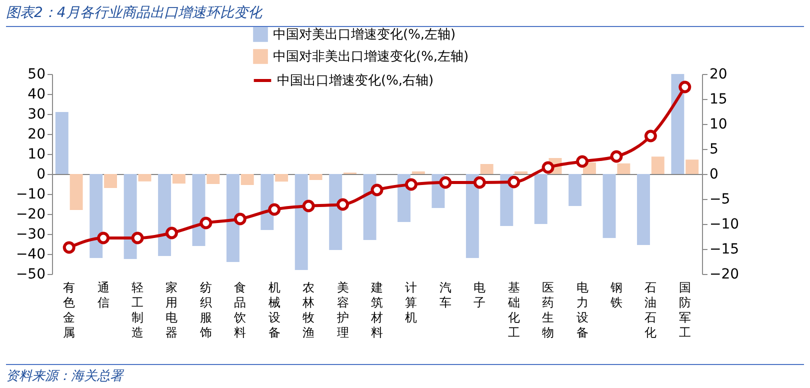 The height and width of the screenshot is (388, 810). I want to click on x-tick-label: 钢铁, so click(615, 295).